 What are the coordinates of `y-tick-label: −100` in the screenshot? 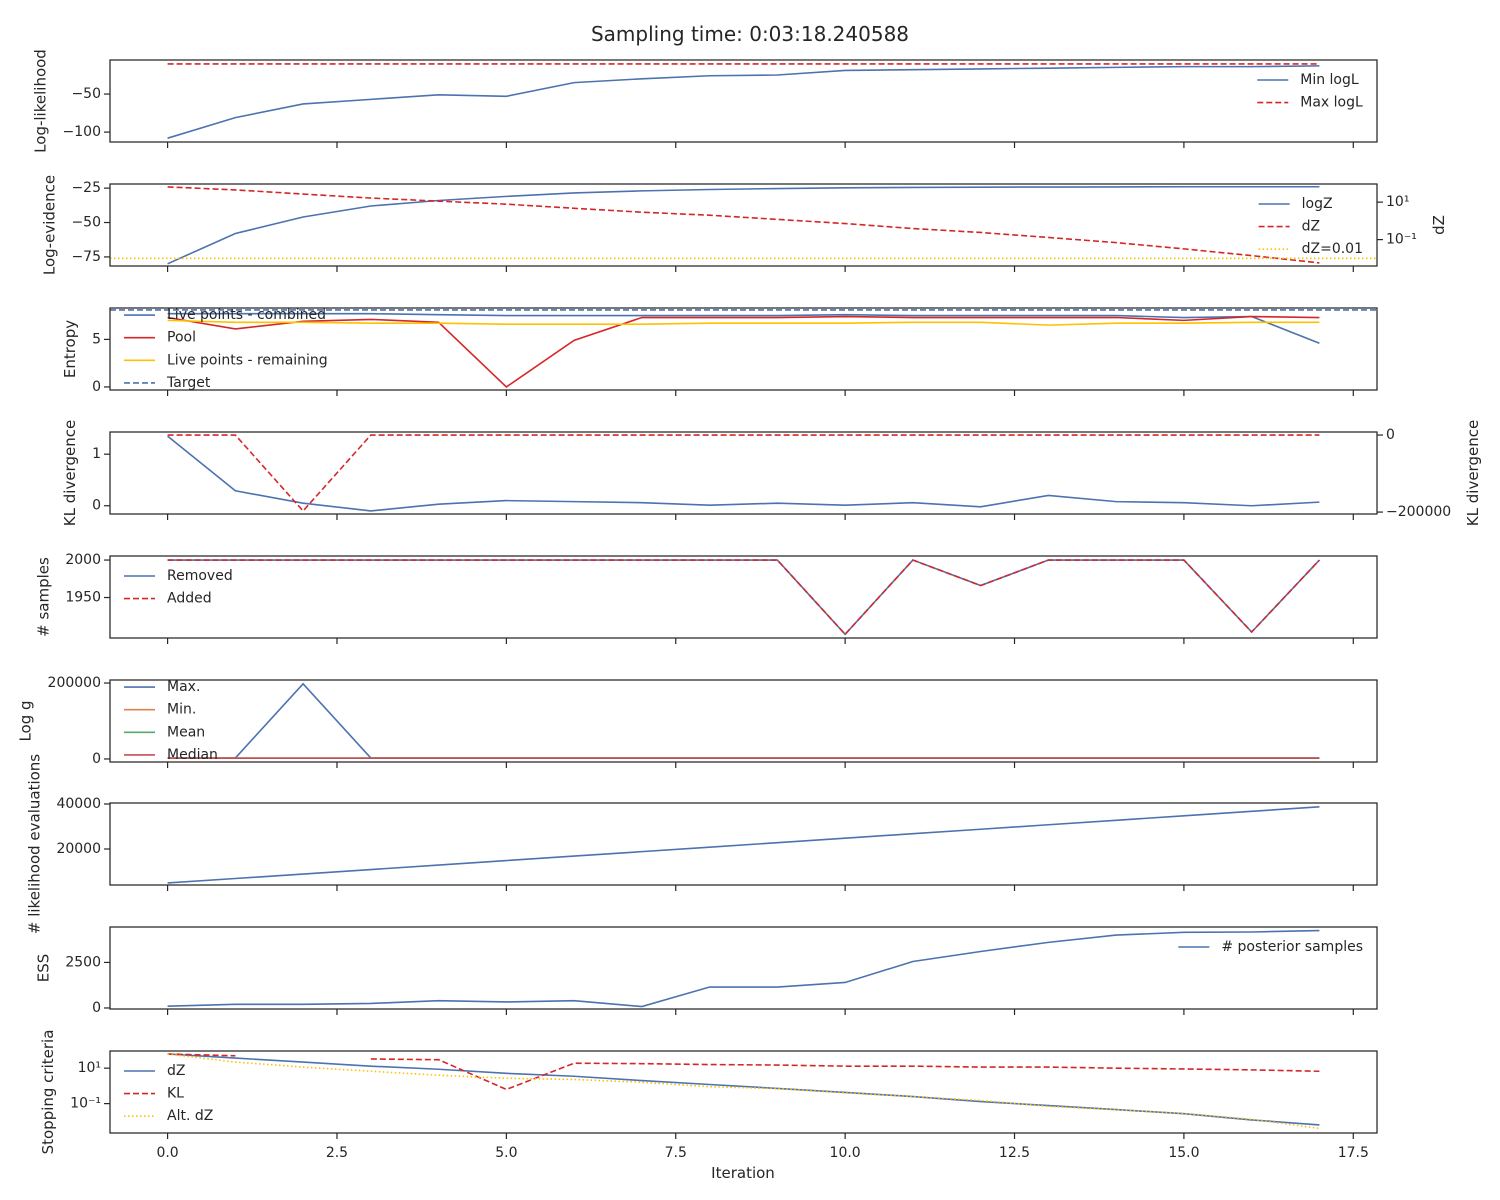 It's located at (82, 132).